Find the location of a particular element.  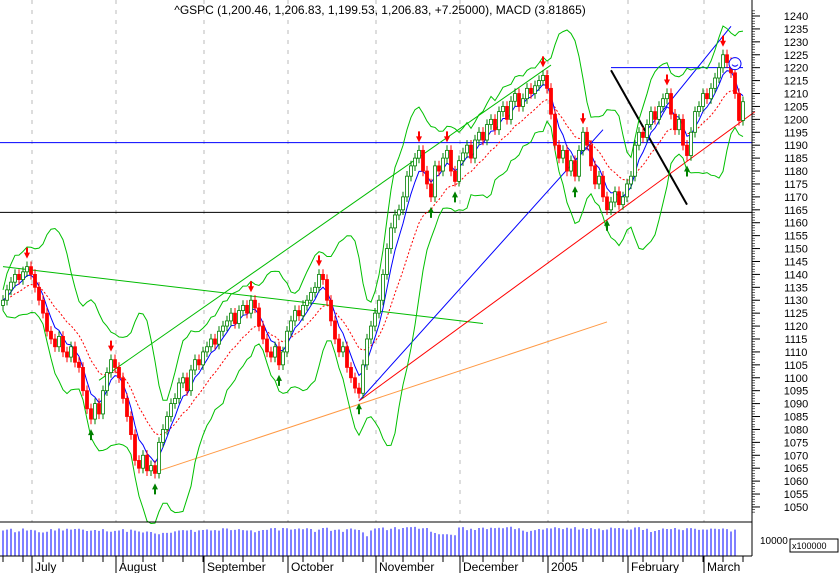

month-label: September is located at coordinates (236, 566).